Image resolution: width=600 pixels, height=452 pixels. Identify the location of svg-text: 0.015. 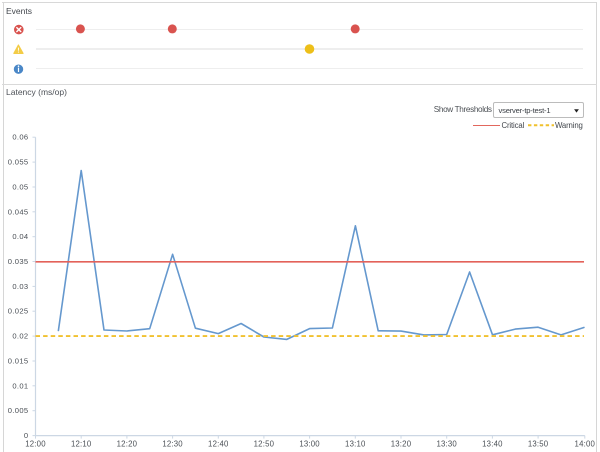
(18, 361).